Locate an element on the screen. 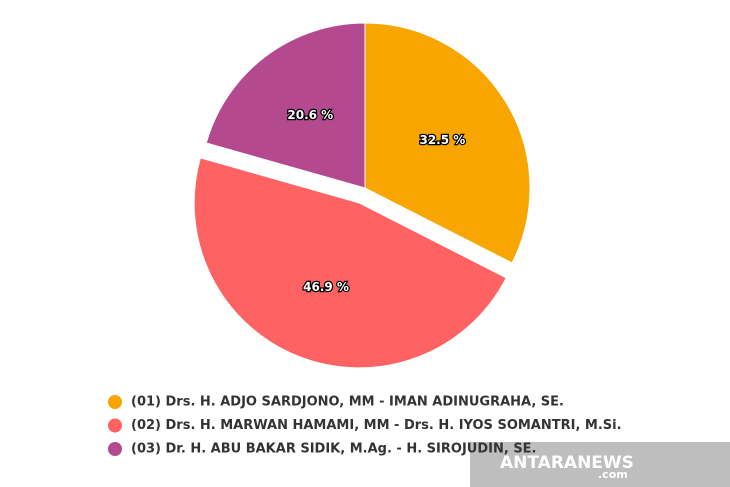  watermark-suffix: .com is located at coordinates (613, 474).